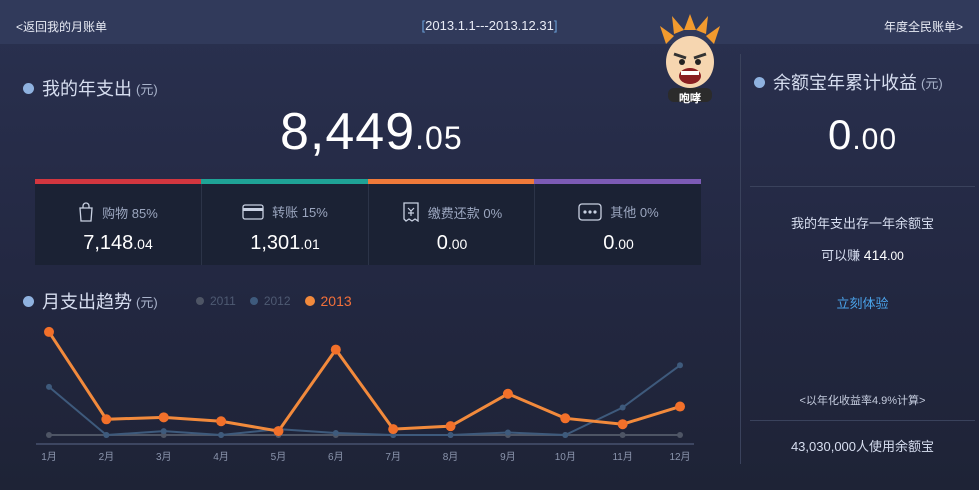 This screenshot has width=979, height=490. What do you see at coordinates (508, 457) in the screenshot?
I see `x-tick-label: 9月` at bounding box center [508, 457].